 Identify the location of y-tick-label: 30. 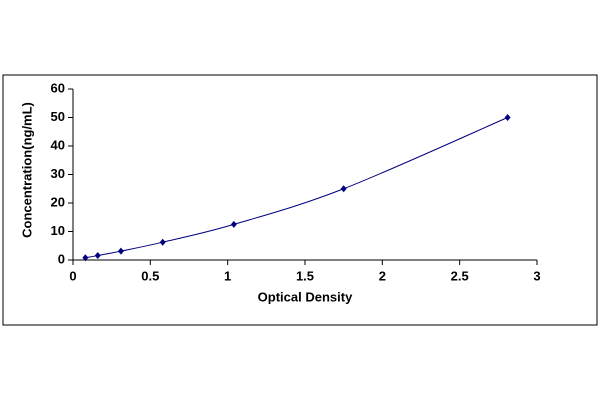
(58, 173).